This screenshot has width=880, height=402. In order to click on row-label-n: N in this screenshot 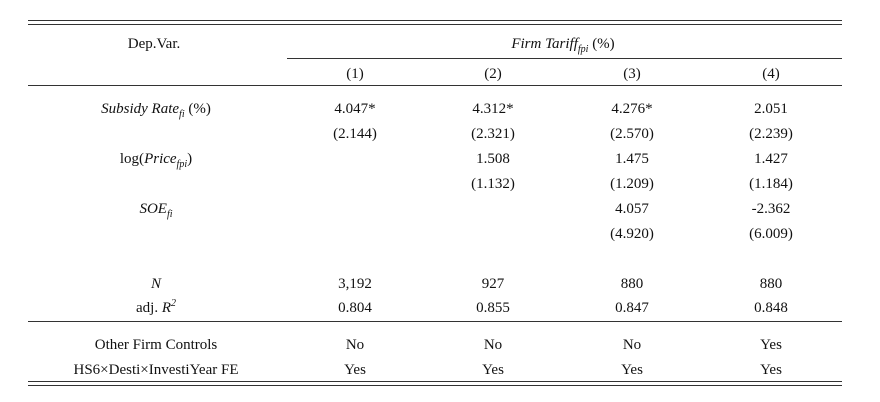, I will do `click(156, 284)`.